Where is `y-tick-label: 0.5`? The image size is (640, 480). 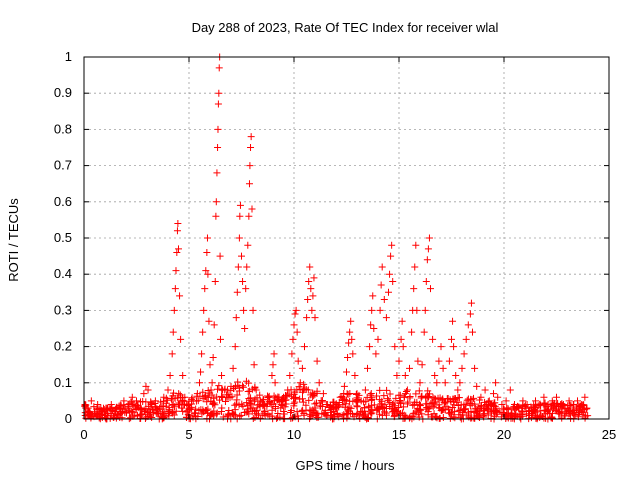 y-tick-label: 0.5 is located at coordinates (63, 237).